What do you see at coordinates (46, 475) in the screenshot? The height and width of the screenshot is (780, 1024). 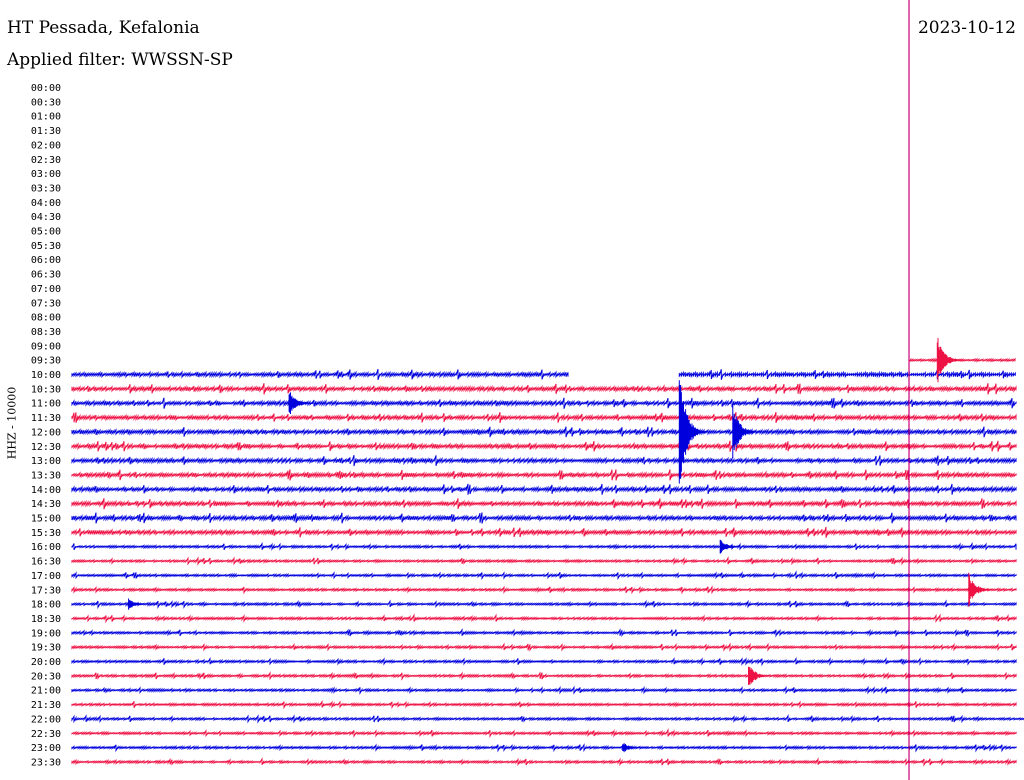 I see `row-label: 13:30` at bounding box center [46, 475].